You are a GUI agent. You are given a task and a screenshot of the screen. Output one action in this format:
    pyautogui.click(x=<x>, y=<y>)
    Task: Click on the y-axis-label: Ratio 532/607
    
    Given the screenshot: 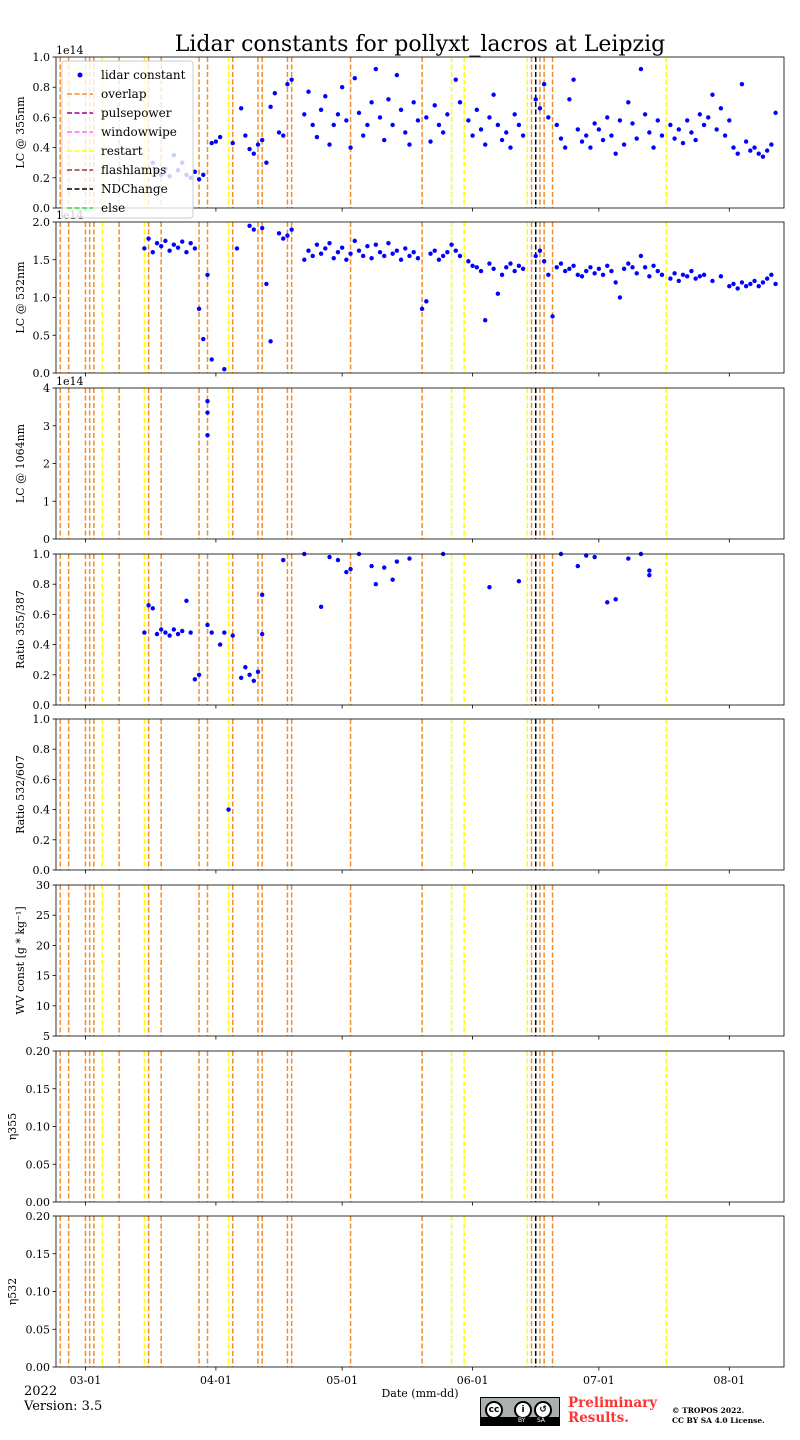 What is the action you would take?
    pyautogui.click(x=20, y=794)
    